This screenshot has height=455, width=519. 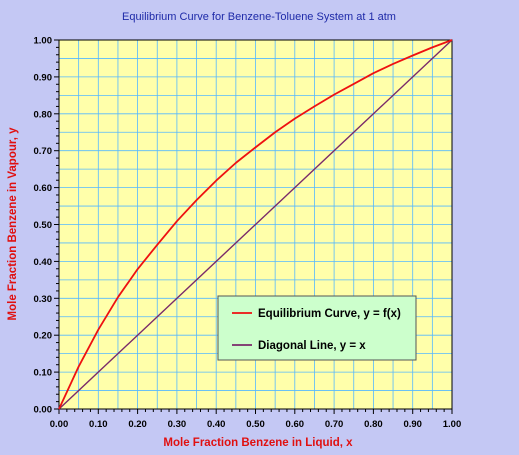 I want to click on x-tick-label: 0.10, so click(x=98, y=424).